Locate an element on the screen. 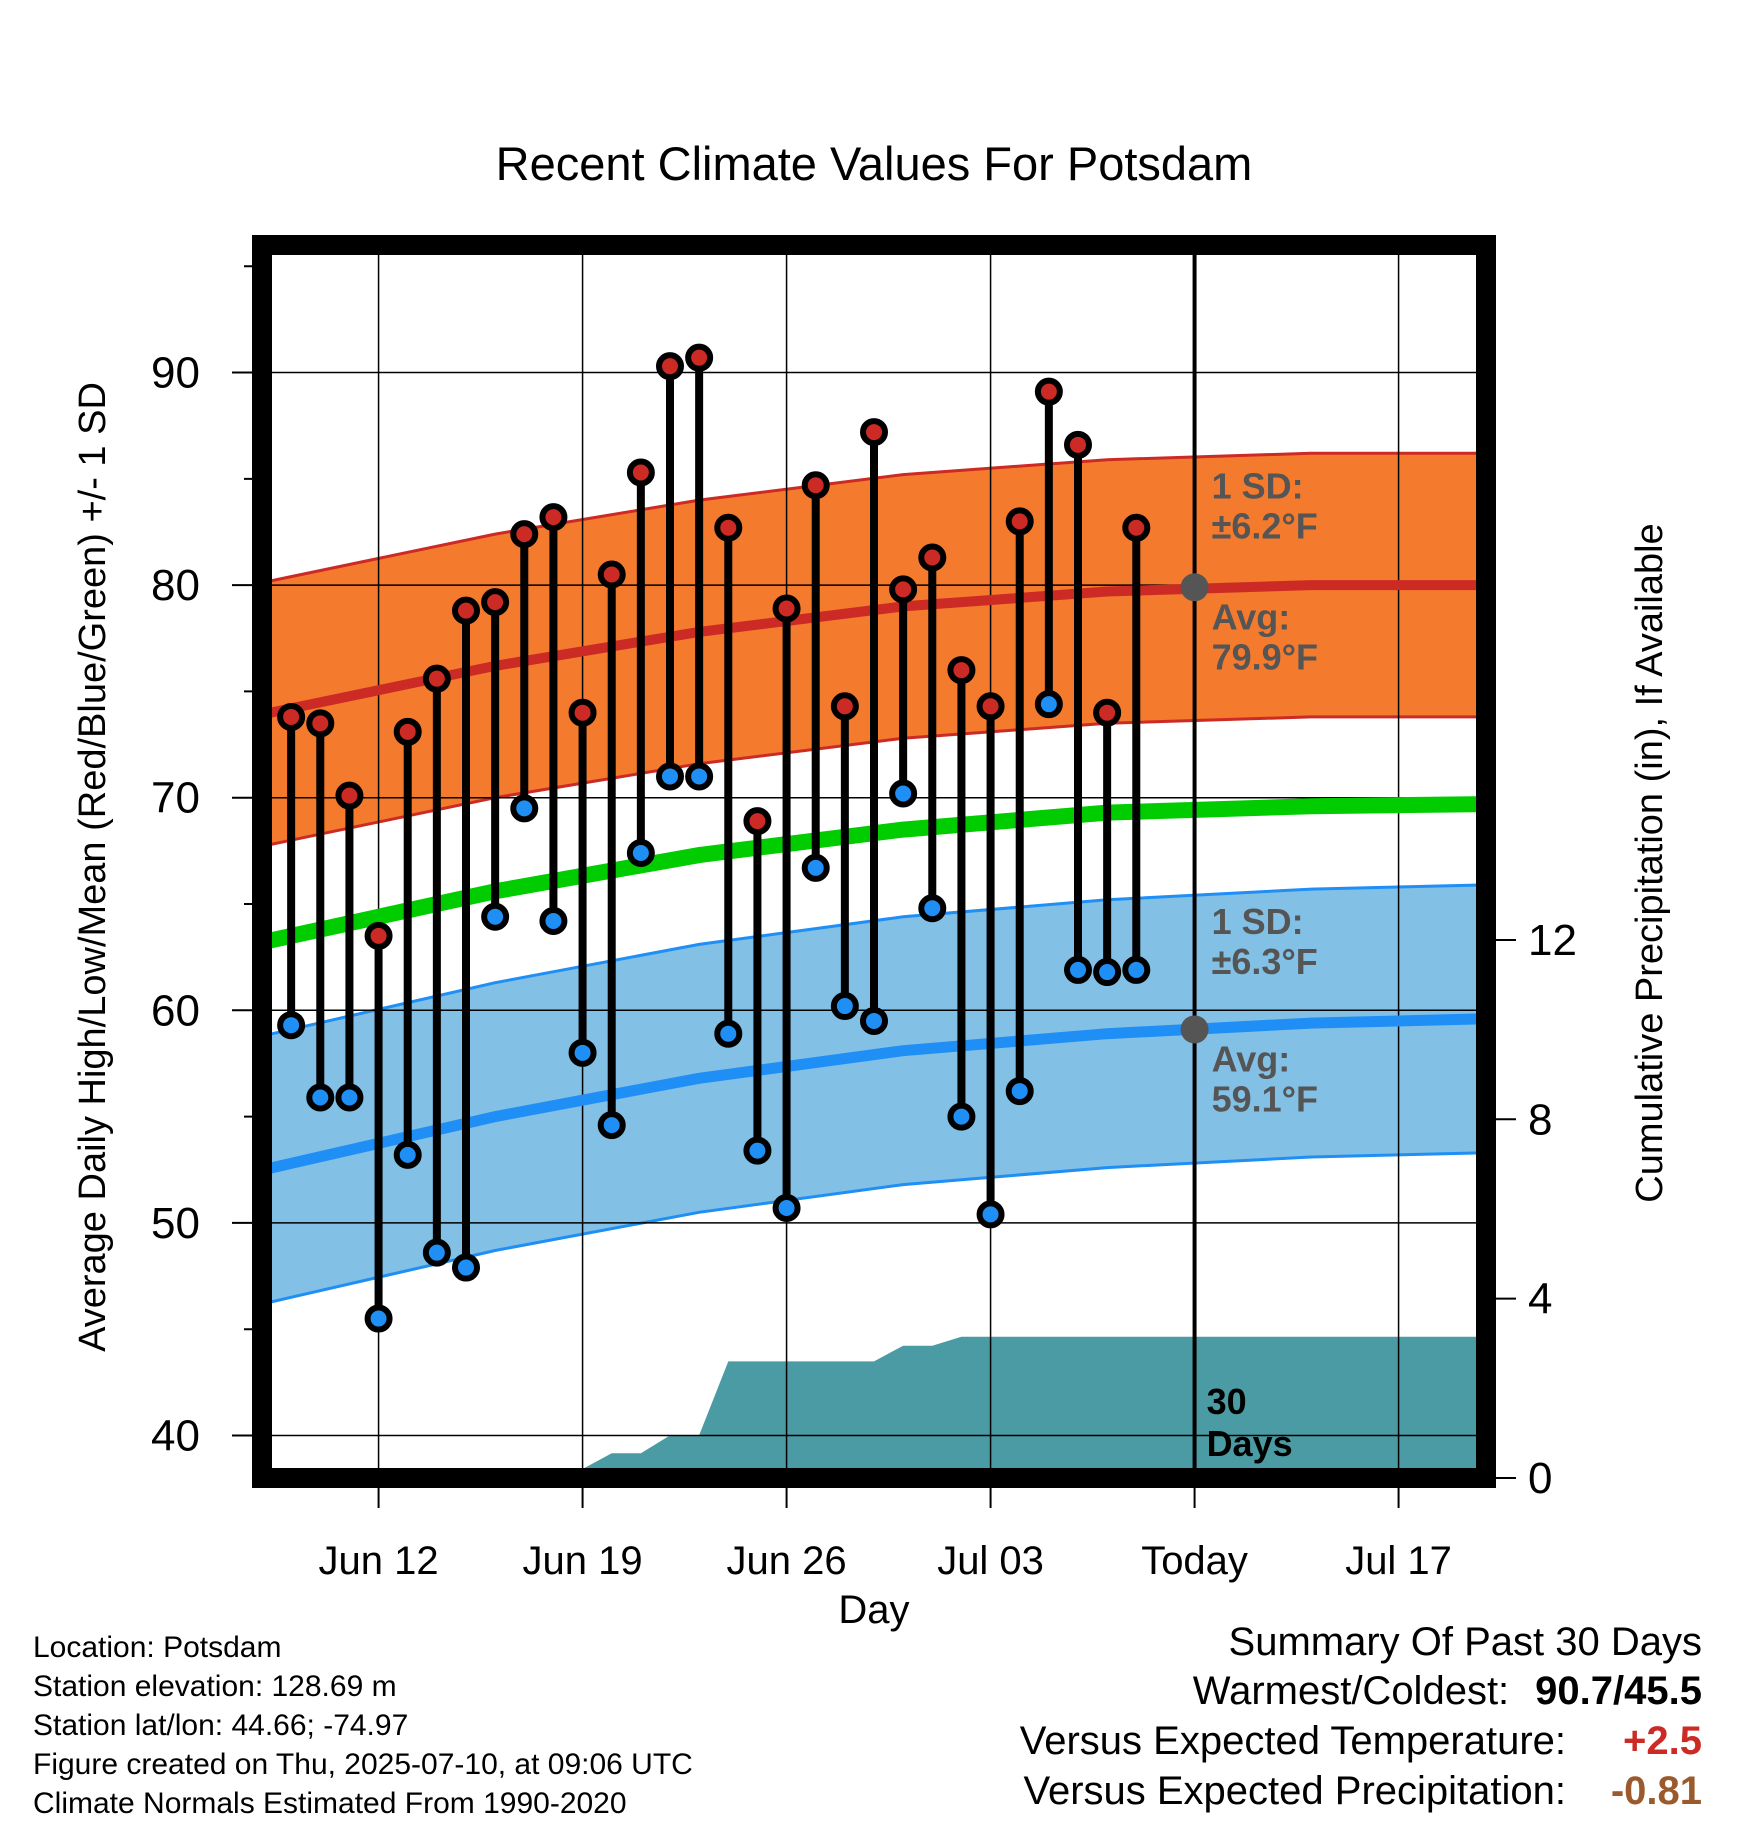  latlon-text: Station lat/lon: 44.66; -74.97 is located at coordinates (221, 1725).